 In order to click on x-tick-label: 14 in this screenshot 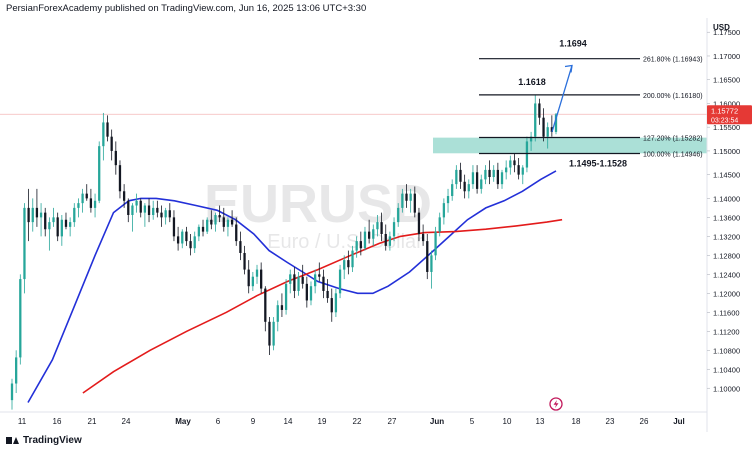, I will do `click(288, 421)`.